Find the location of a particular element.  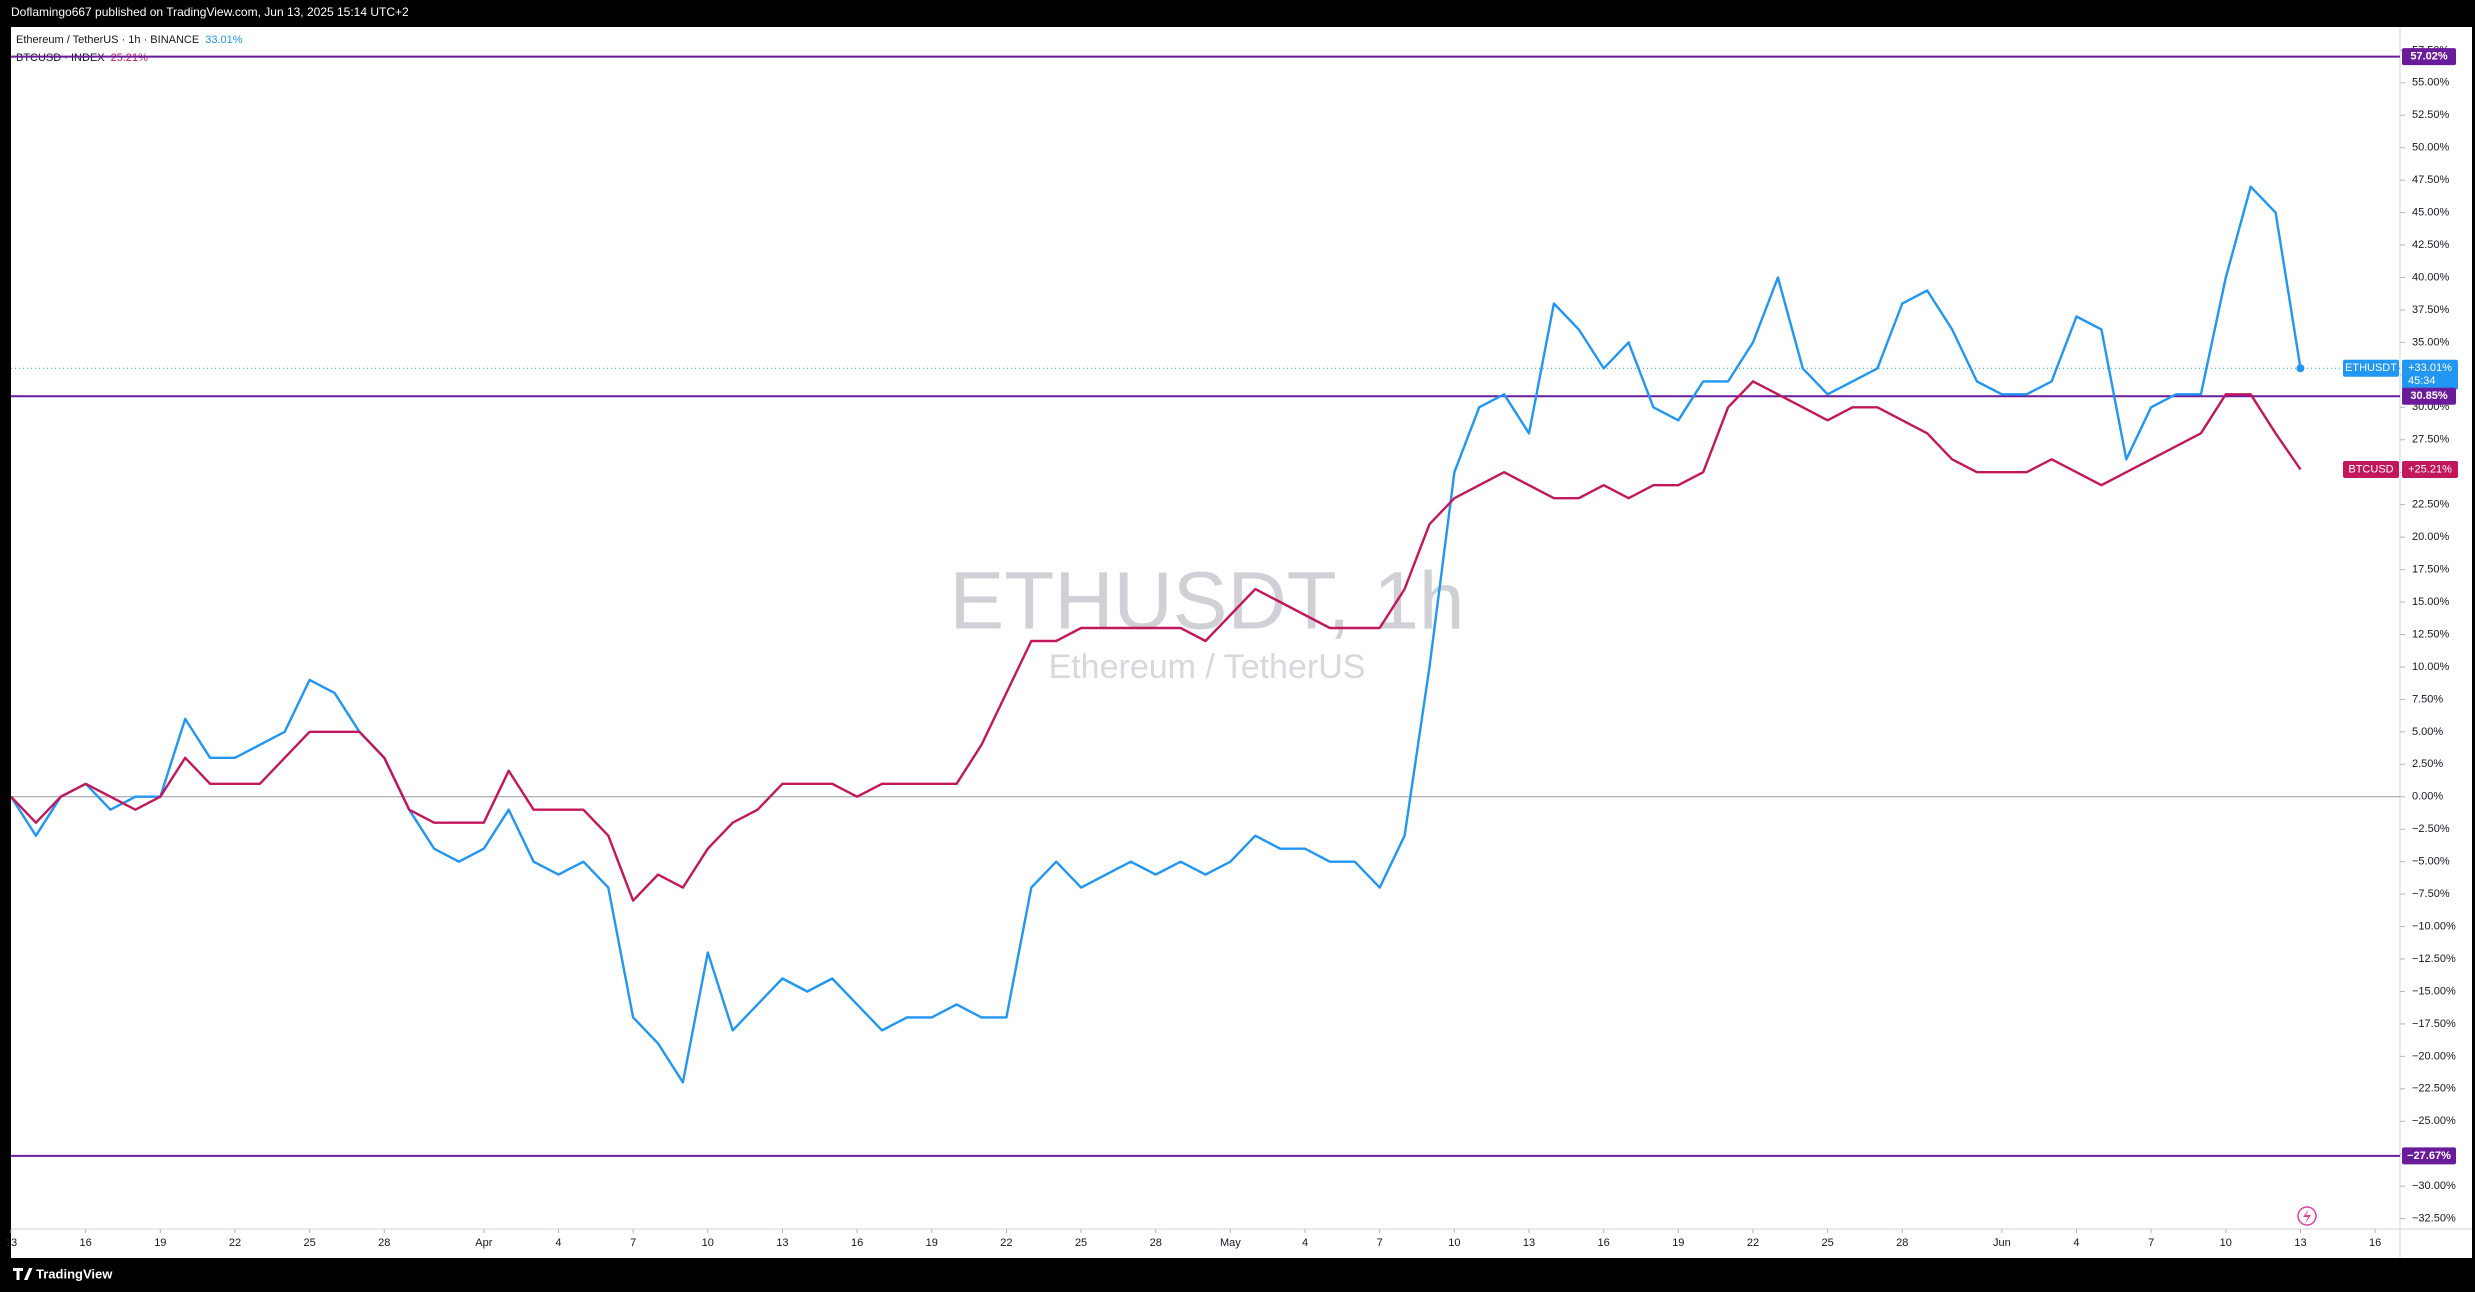

y-tick-label: 55.00% is located at coordinates (2431, 83).